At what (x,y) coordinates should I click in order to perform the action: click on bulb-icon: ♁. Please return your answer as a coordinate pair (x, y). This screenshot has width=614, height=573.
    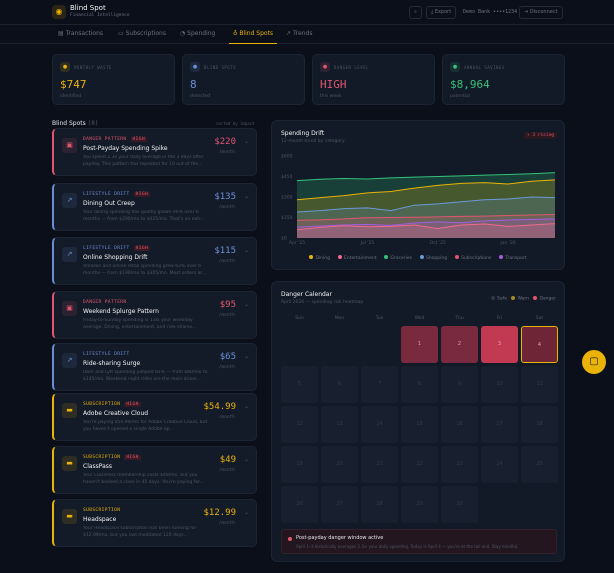
    Looking at the image, I should click on (236, 33).